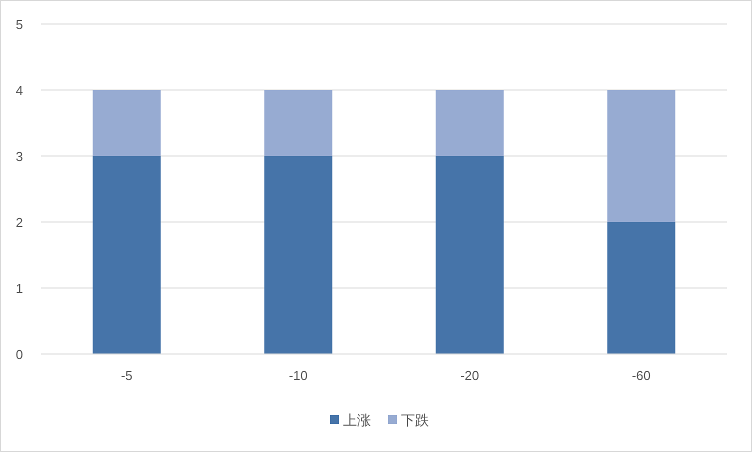 Image resolution: width=752 pixels, height=452 pixels. I want to click on x-tick-label: -5, so click(126, 375).